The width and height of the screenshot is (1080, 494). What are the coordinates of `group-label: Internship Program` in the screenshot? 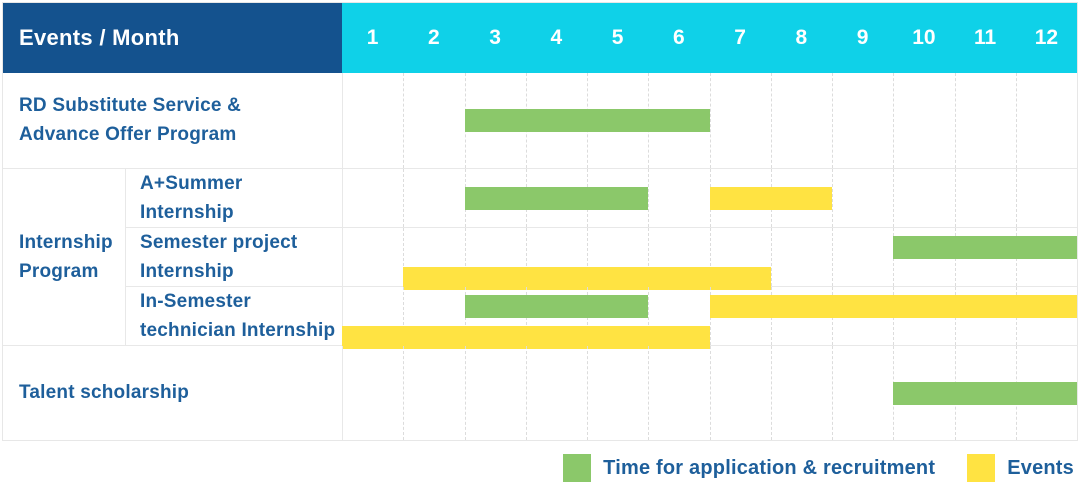 It's located at (66, 257).